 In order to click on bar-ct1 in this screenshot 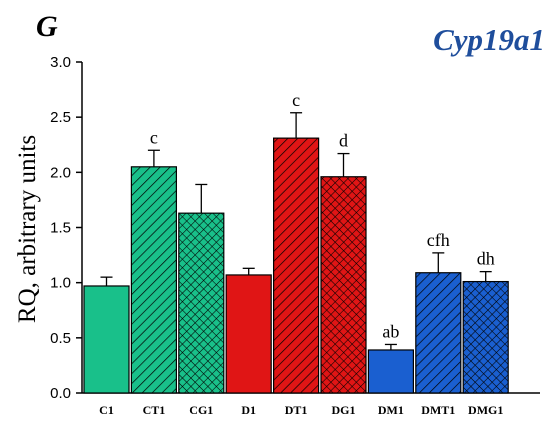, I will do `click(153, 280)`.